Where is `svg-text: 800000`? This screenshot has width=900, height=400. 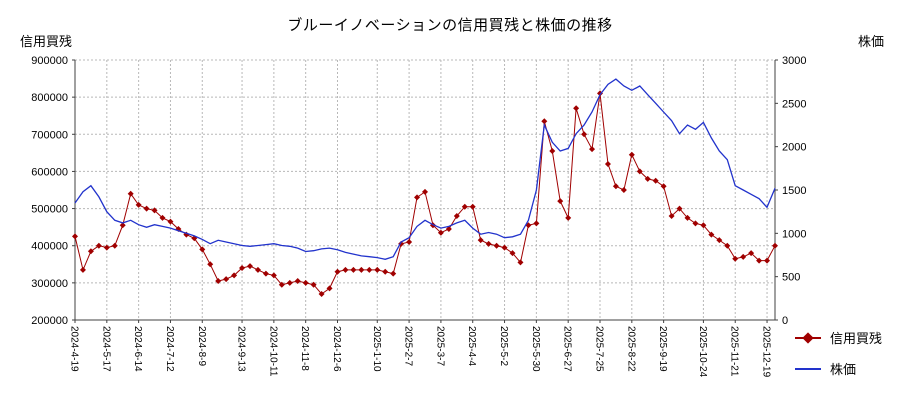 svg-text: 800000 is located at coordinates (49, 98).